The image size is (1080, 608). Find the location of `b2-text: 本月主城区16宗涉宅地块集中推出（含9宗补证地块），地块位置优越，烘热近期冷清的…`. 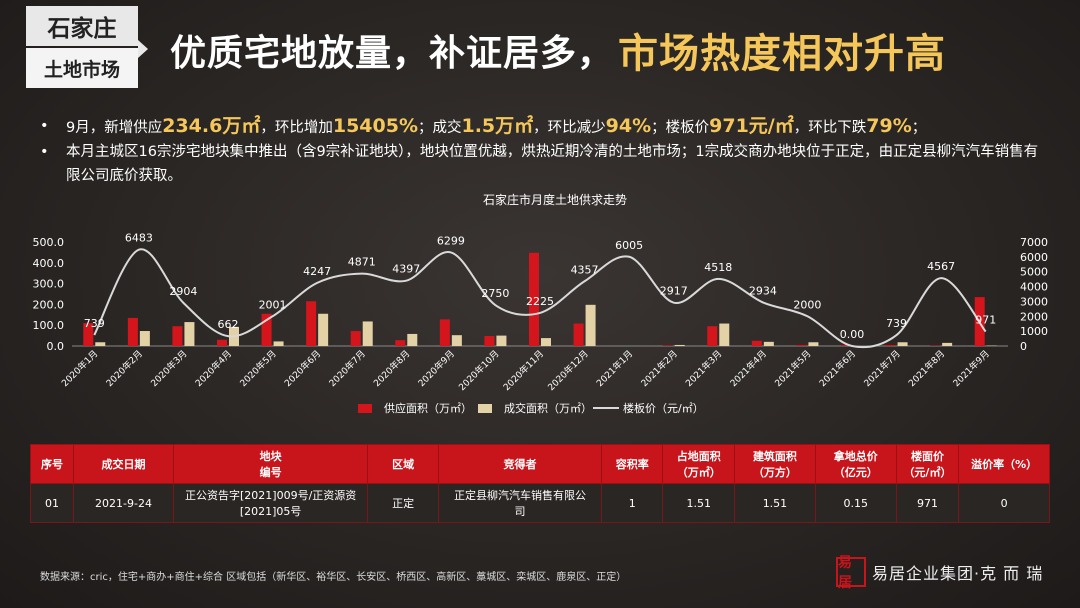

b2-text: 本月主城区16宗涉宅地块集中推出（含9宗补证地块），地块位置优越，烘热近期冷清的… is located at coordinates (552, 164).